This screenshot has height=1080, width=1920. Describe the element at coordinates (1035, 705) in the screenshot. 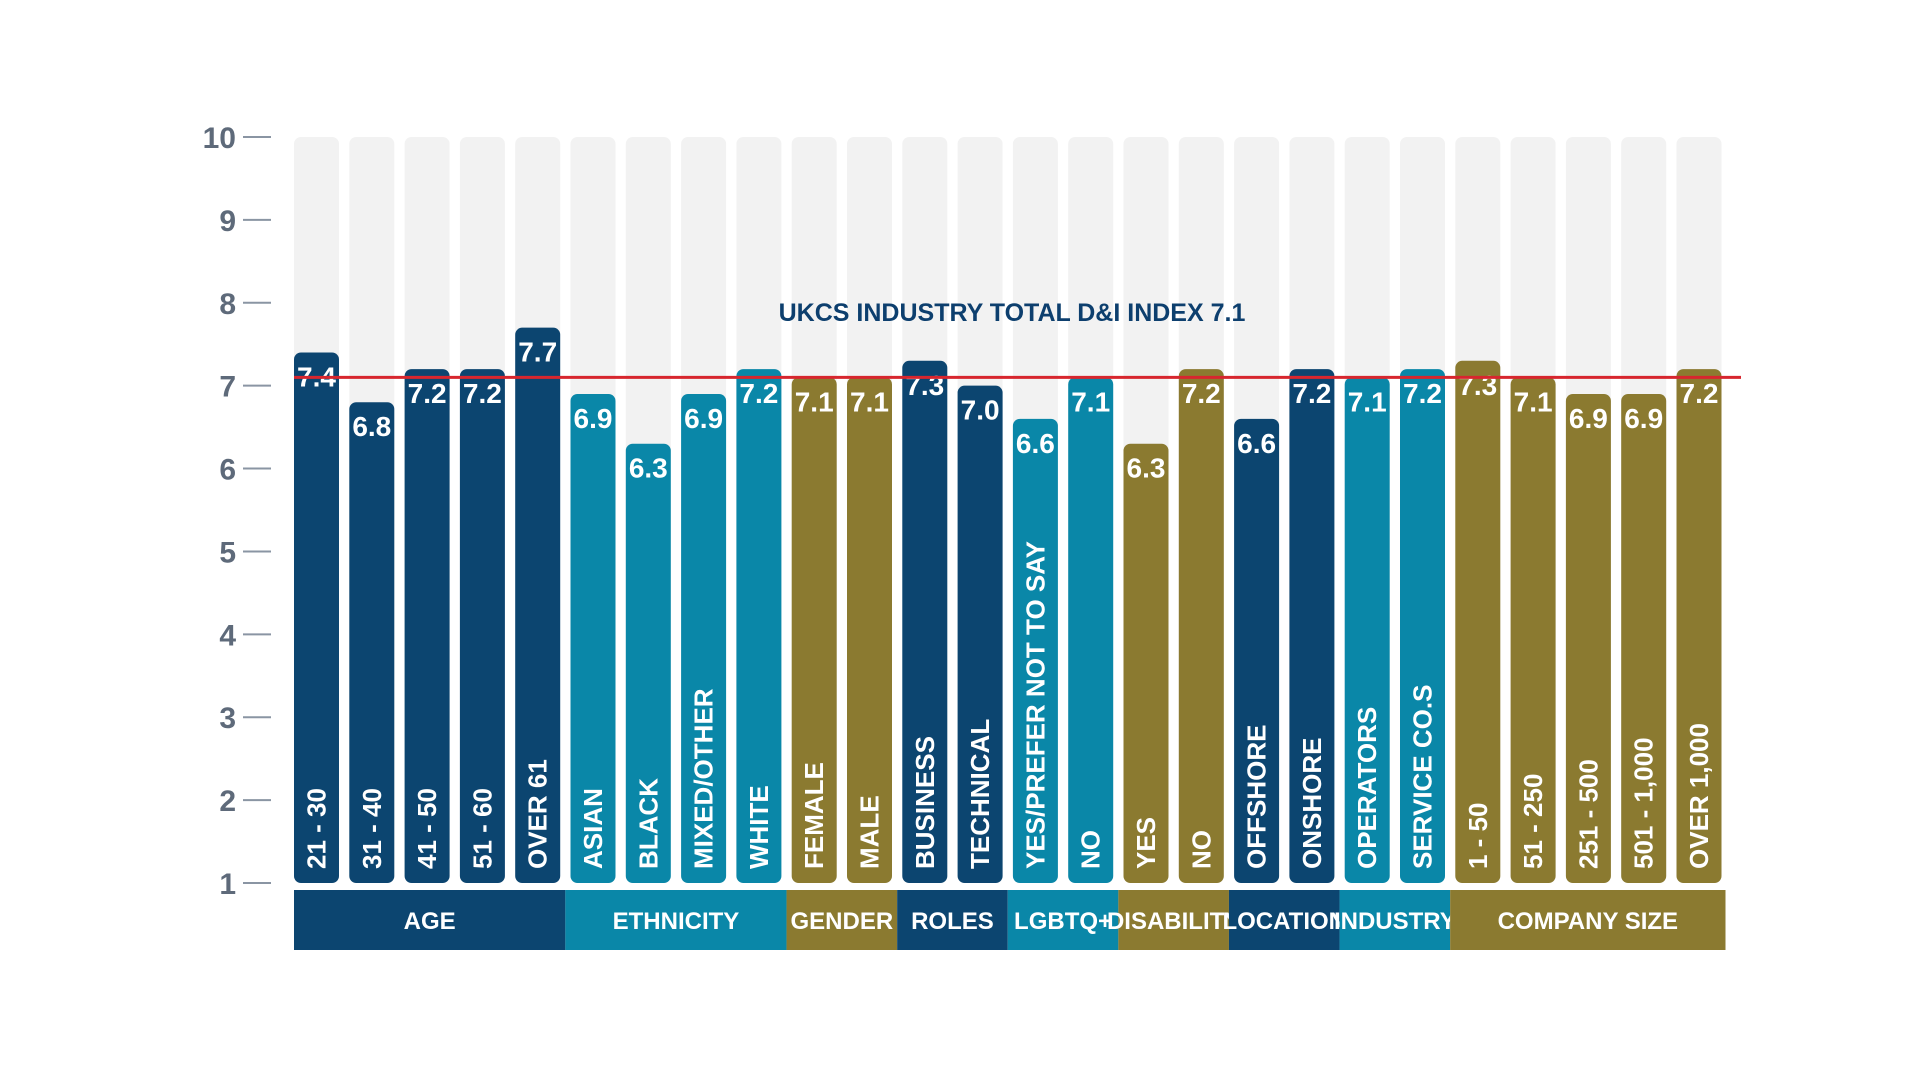

I see `category-label: YES/PREFER NOT TO SAY` at that location.